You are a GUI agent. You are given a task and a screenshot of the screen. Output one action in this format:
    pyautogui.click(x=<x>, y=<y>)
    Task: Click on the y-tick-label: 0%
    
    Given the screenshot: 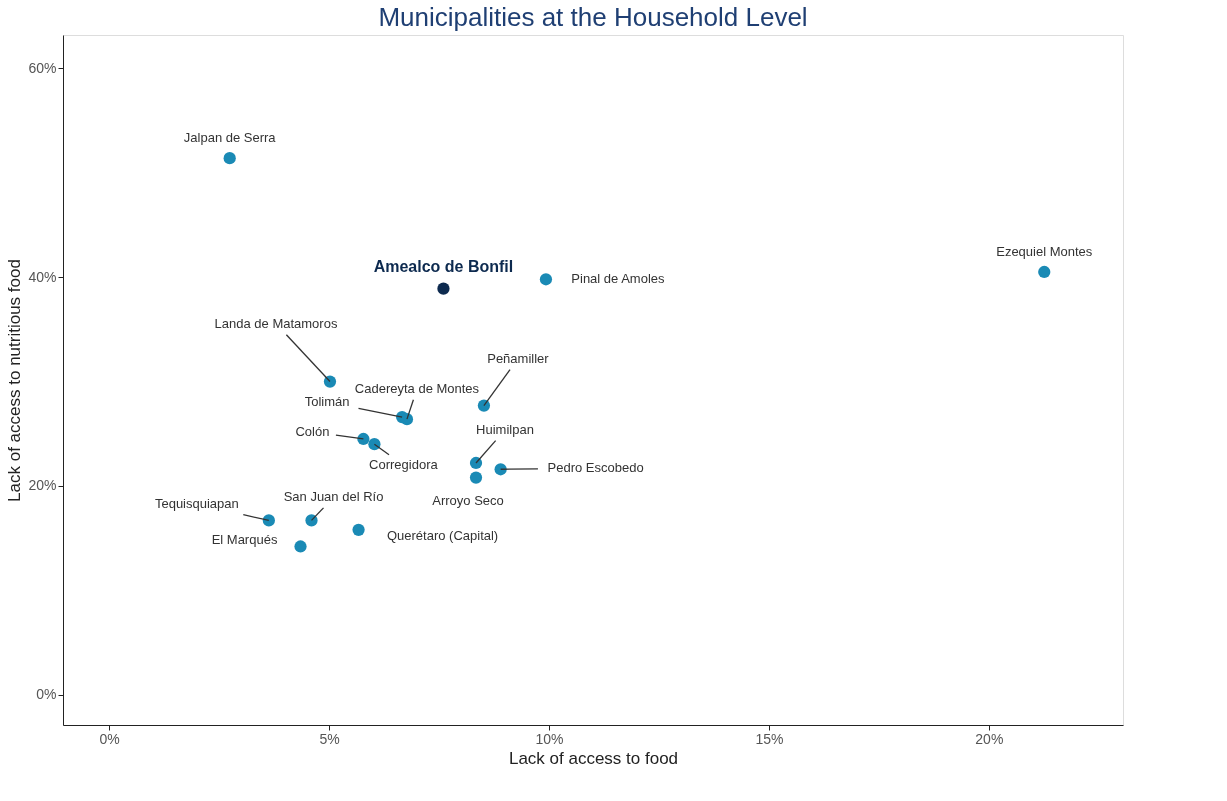 What is the action you would take?
    pyautogui.click(x=46, y=694)
    